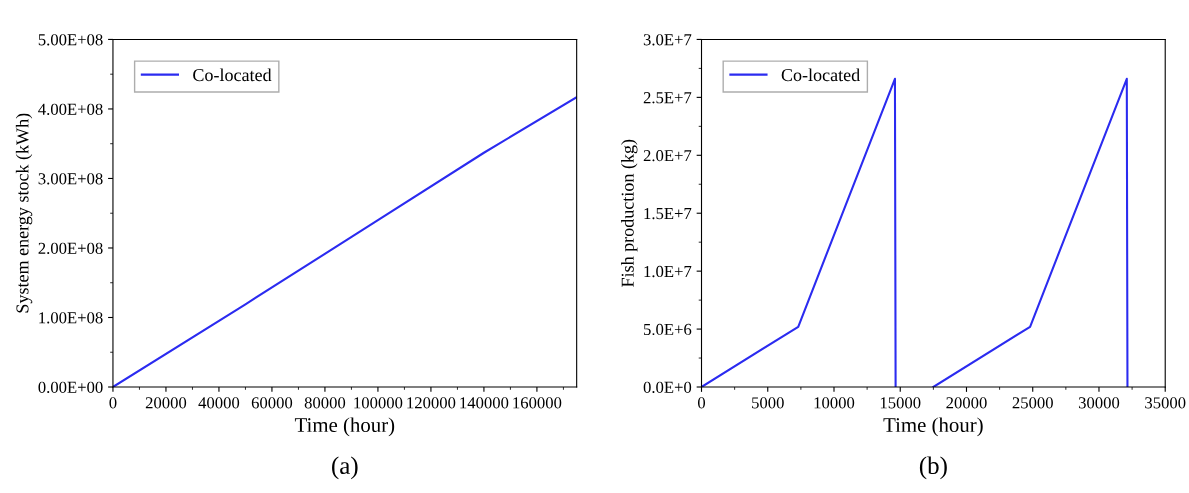 This screenshot has height=493, width=1189. Describe the element at coordinates (667, 387) in the screenshot. I see `y-tick-label: 0.0E+0` at that location.